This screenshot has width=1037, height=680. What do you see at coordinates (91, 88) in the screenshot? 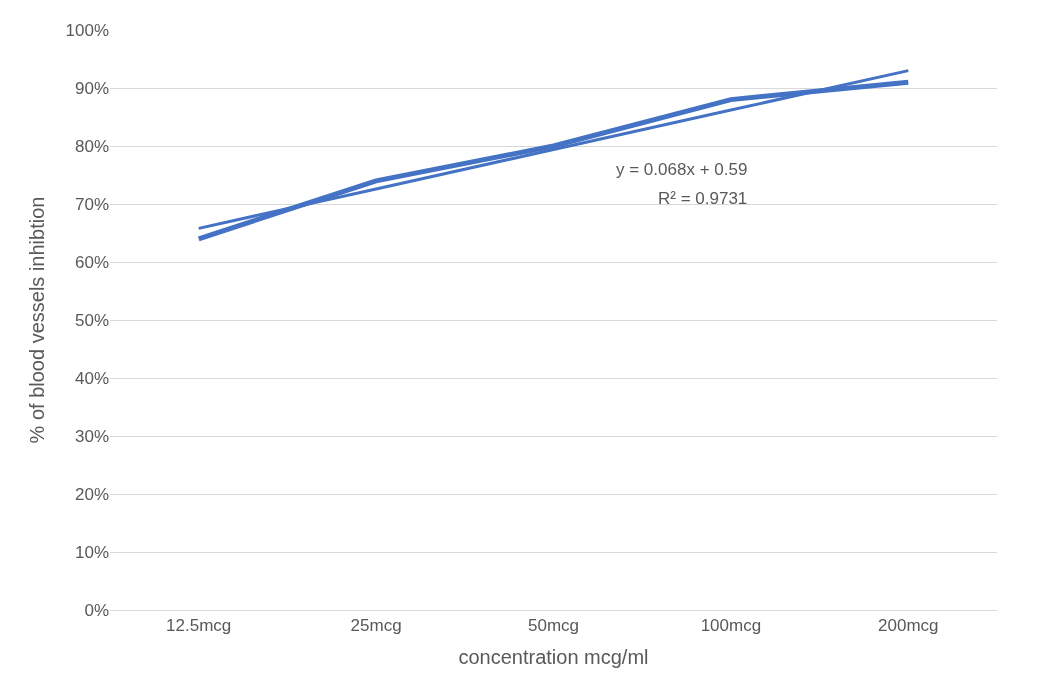
I see `y-tick-label: 90%` at bounding box center [91, 88].